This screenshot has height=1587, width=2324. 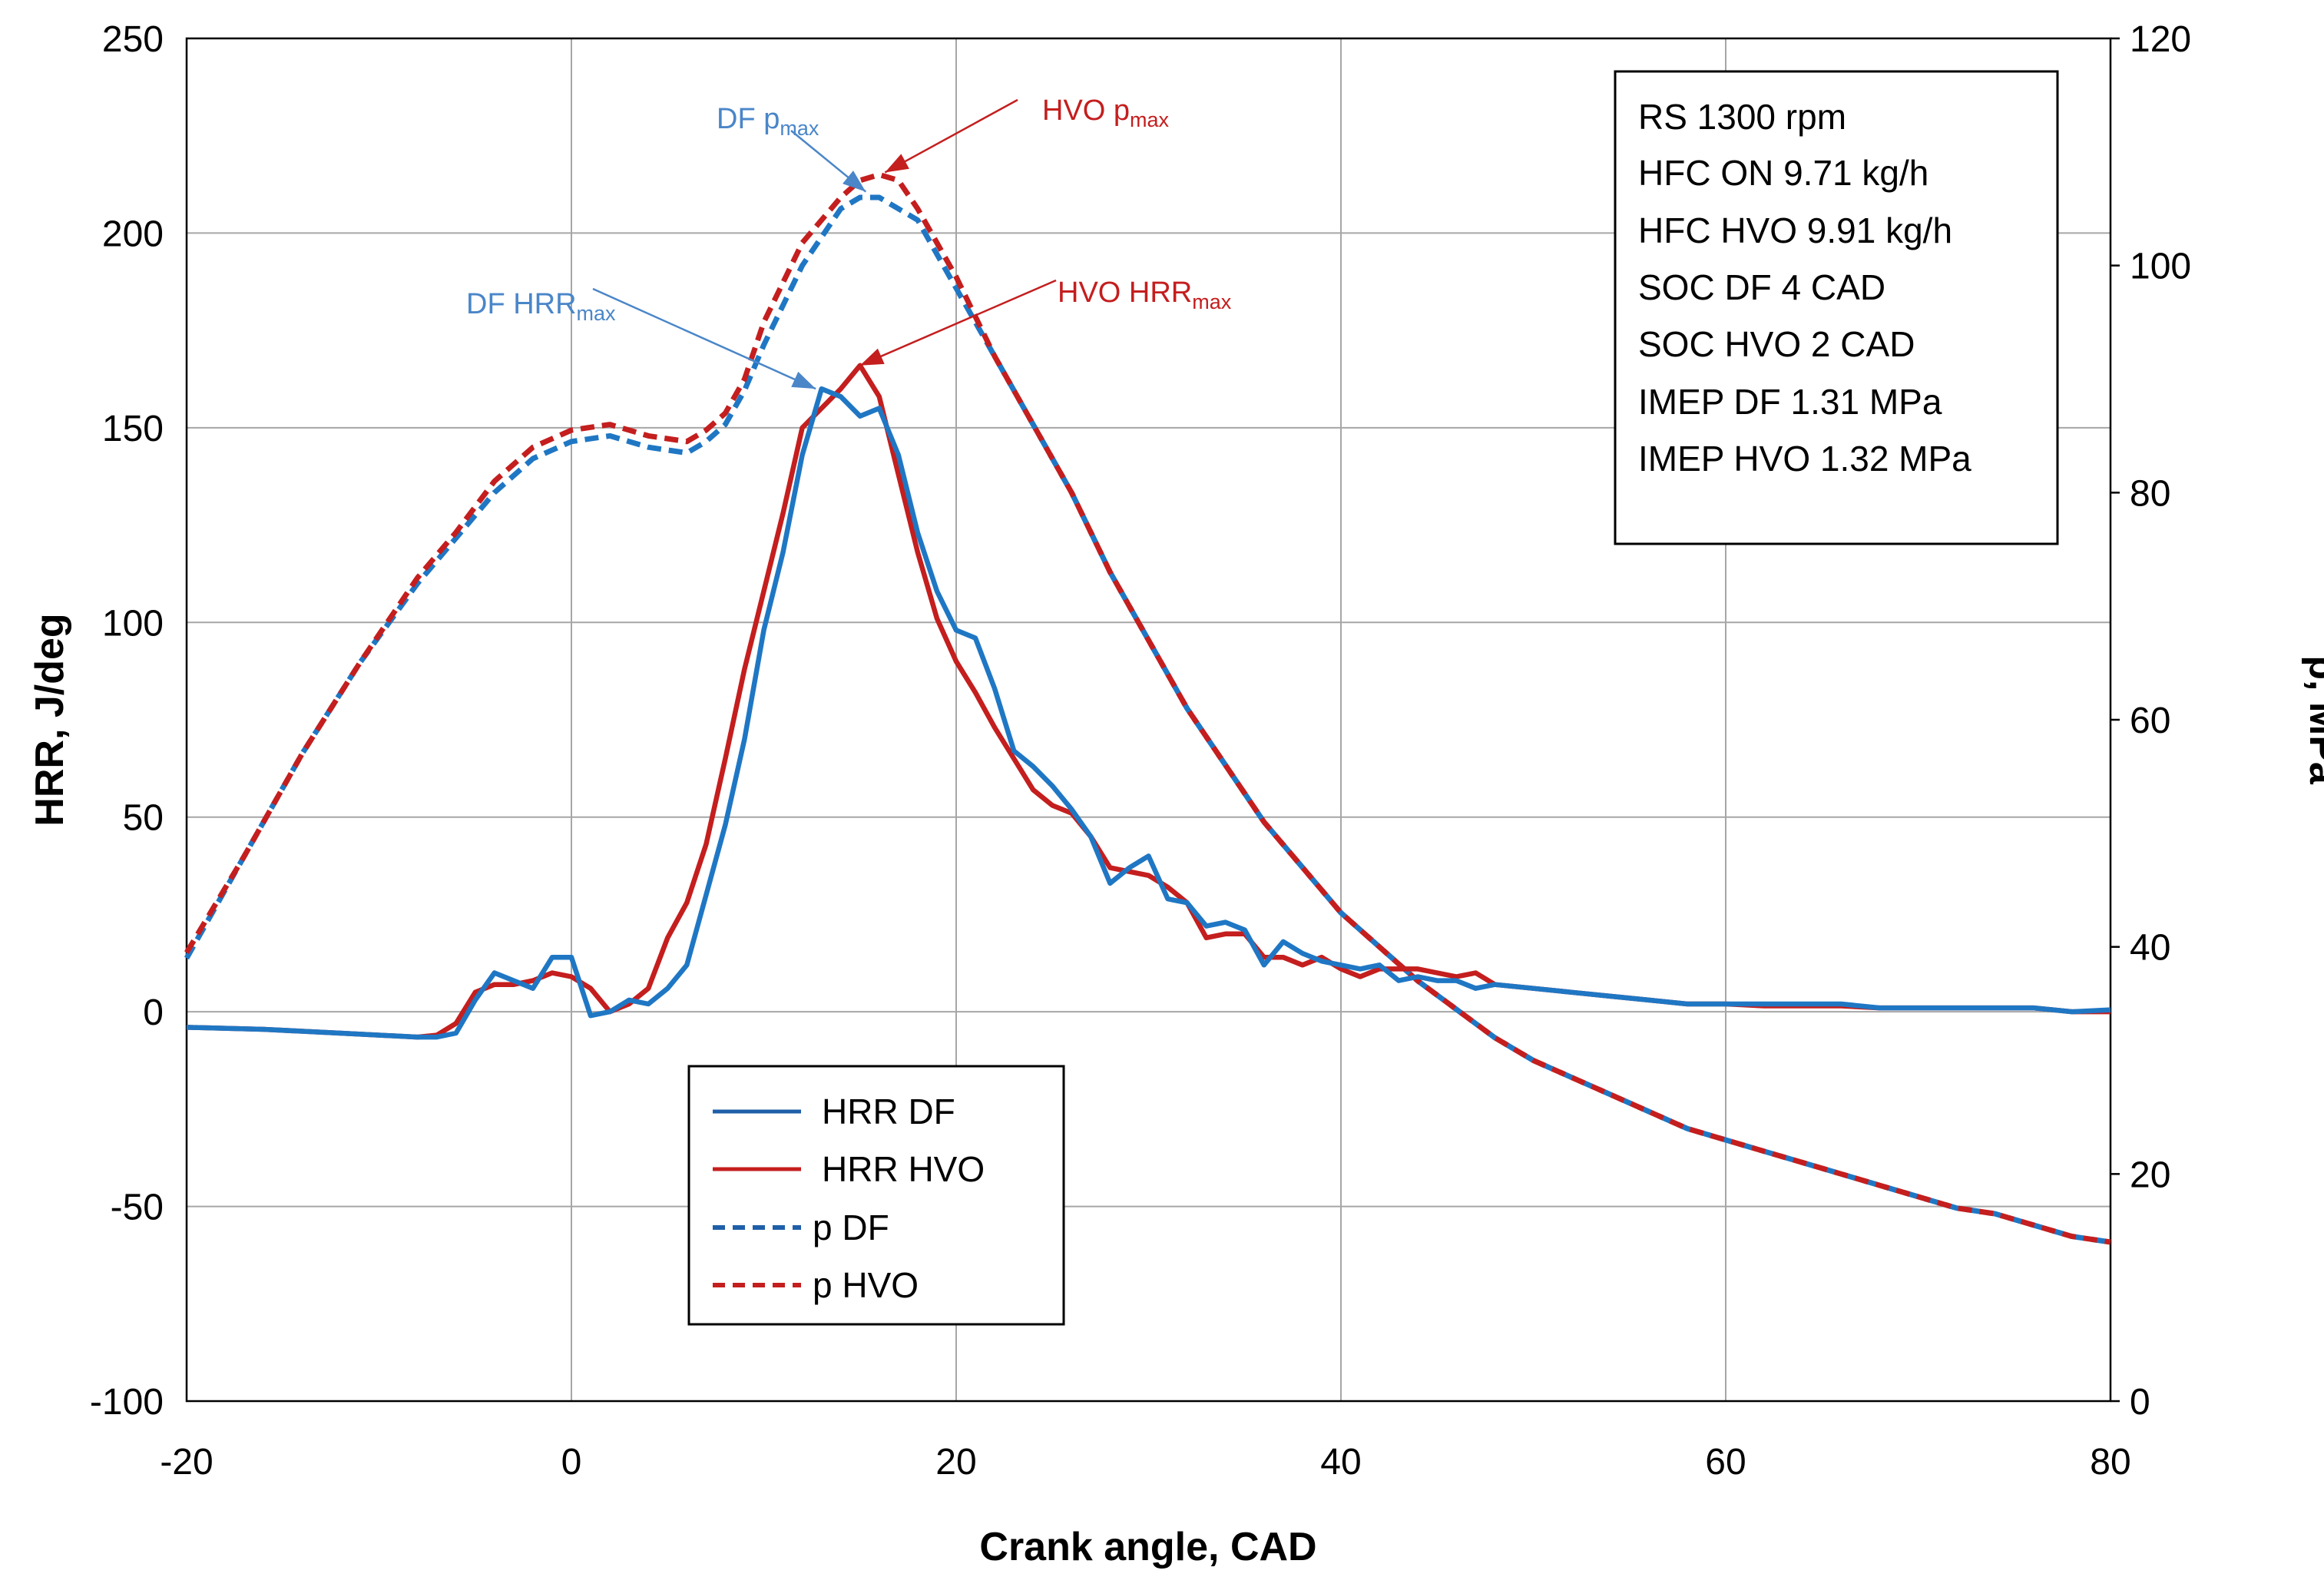 What do you see at coordinates (1340, 1462) in the screenshot?
I see `x-tick-label: 40` at bounding box center [1340, 1462].